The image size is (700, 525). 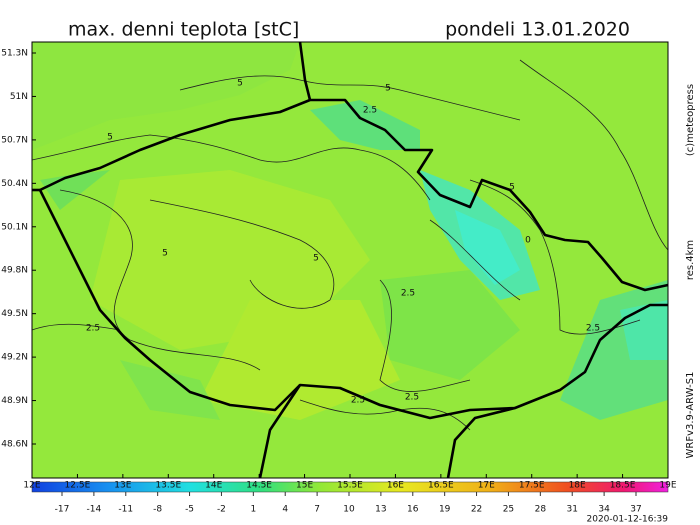 What do you see at coordinates (508, 510) in the screenshot?
I see `colorbar-label: 25` at bounding box center [508, 510].